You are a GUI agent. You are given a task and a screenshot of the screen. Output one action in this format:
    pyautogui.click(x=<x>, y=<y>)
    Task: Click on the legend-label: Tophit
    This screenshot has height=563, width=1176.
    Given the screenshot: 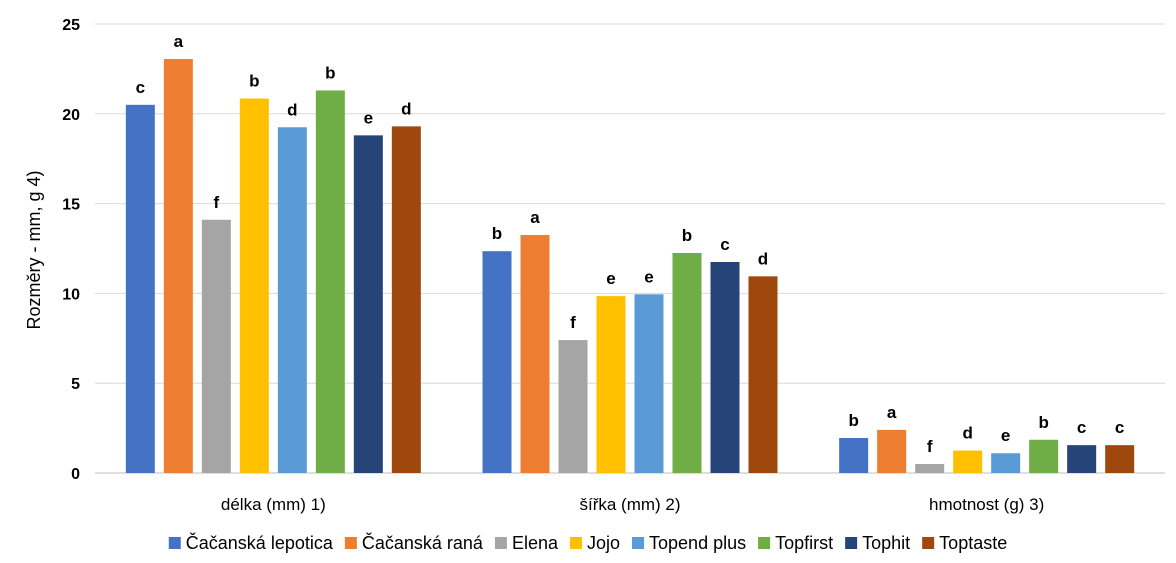 What is the action you would take?
    pyautogui.click(x=886, y=543)
    